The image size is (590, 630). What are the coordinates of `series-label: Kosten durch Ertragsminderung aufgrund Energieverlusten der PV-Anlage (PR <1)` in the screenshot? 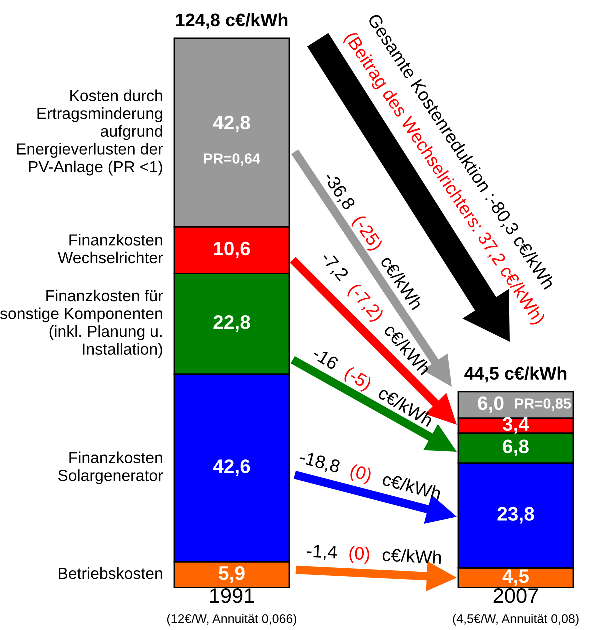 It's located at (90, 133).